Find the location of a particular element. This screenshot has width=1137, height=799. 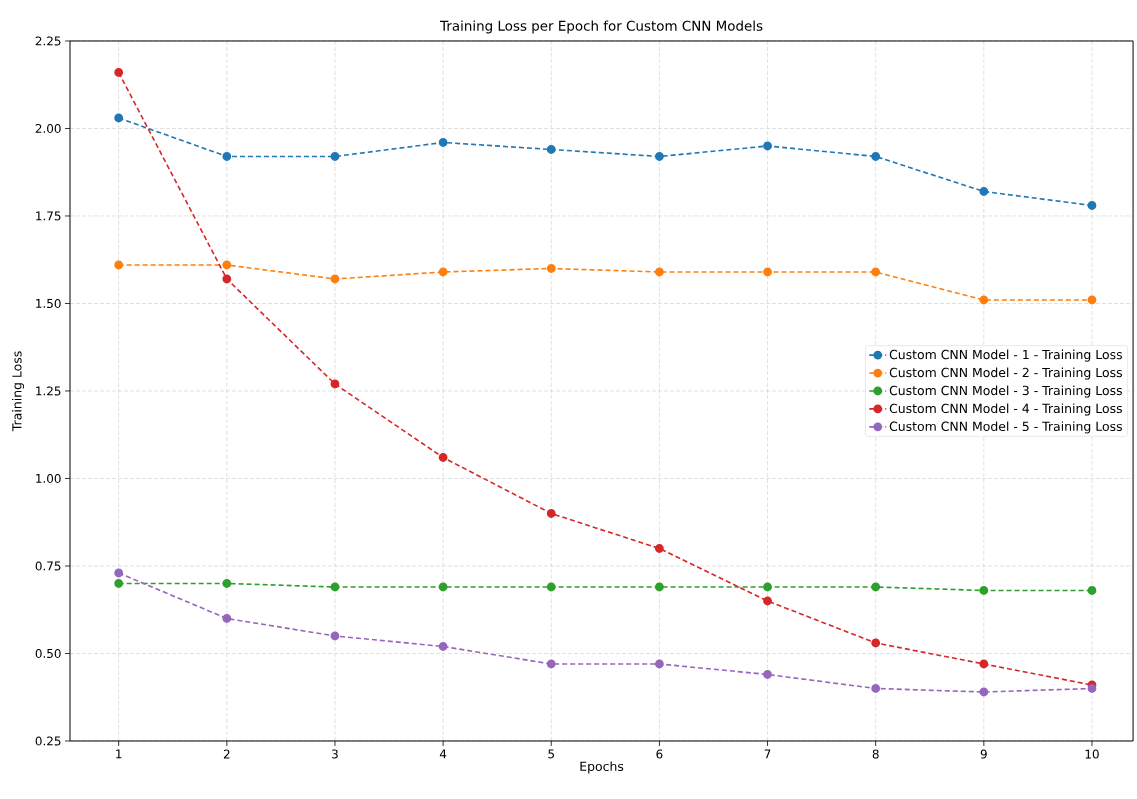

y-axis-title: Training Loss is located at coordinates (18, 391).